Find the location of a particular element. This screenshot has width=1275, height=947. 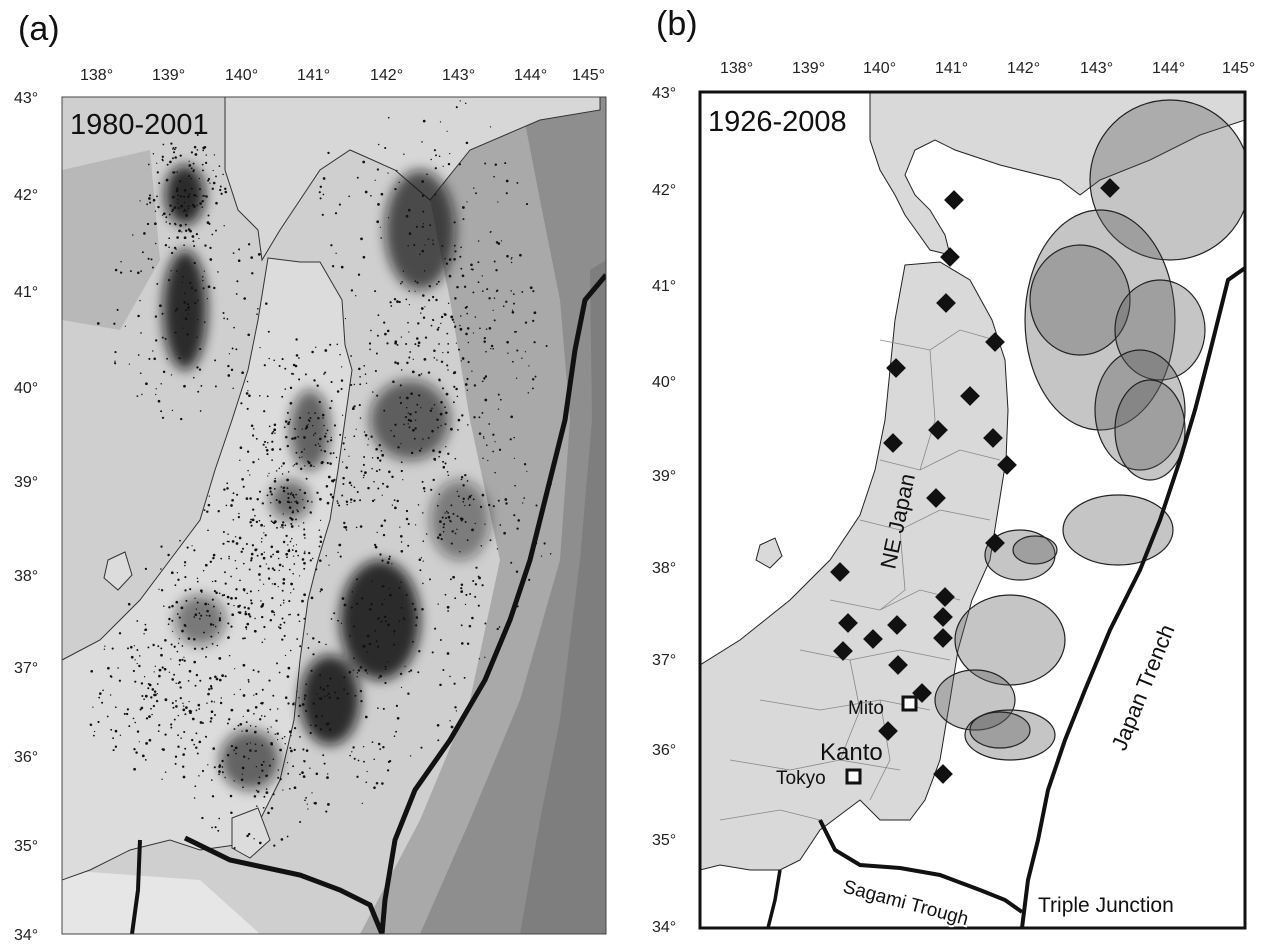

panel-a-label: (a) is located at coordinates (39, 29).